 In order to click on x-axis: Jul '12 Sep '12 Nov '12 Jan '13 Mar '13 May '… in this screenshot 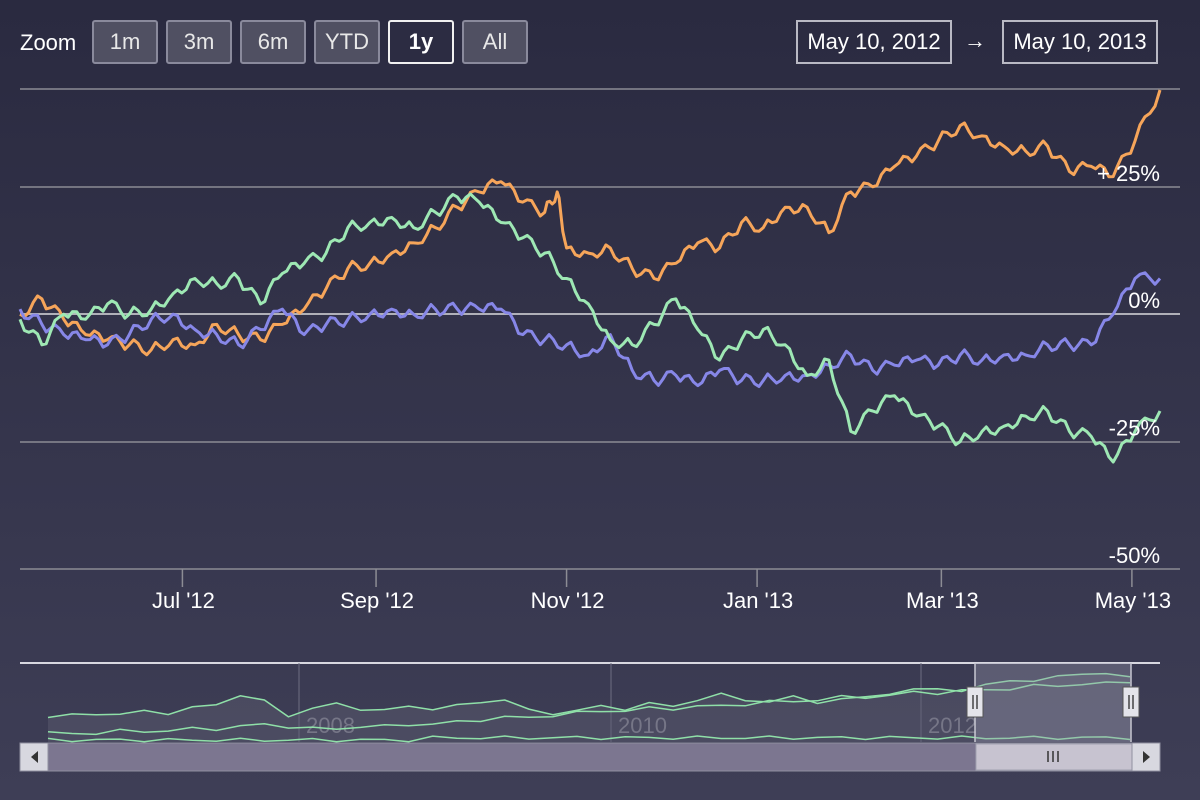, I will do `click(661, 591)`.